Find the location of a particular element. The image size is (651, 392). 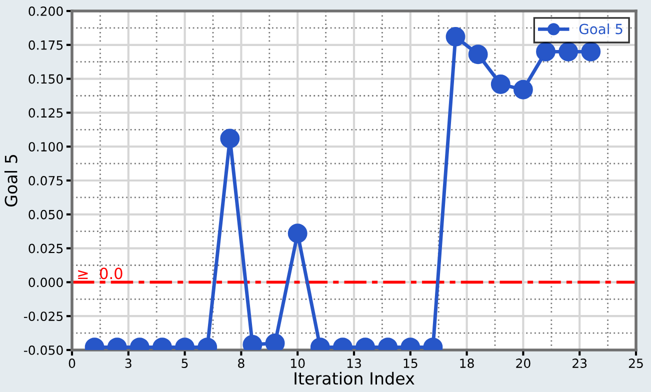

y-tick-label: 0.125 is located at coordinates (45, 113).